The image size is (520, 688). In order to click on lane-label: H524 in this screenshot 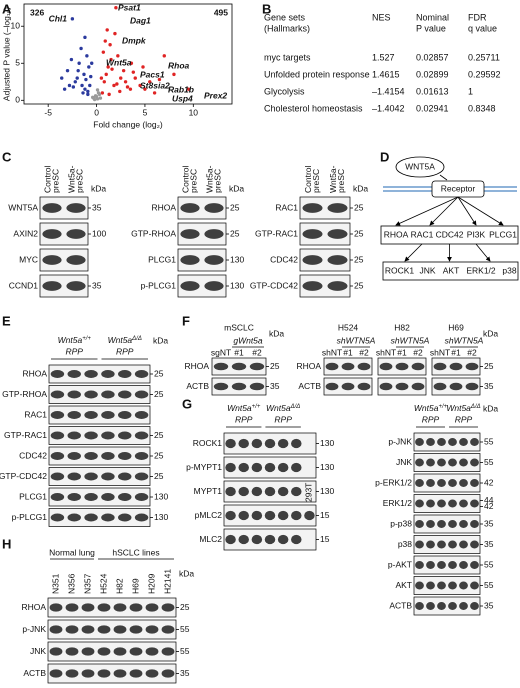, I will do `click(103, 583)`.